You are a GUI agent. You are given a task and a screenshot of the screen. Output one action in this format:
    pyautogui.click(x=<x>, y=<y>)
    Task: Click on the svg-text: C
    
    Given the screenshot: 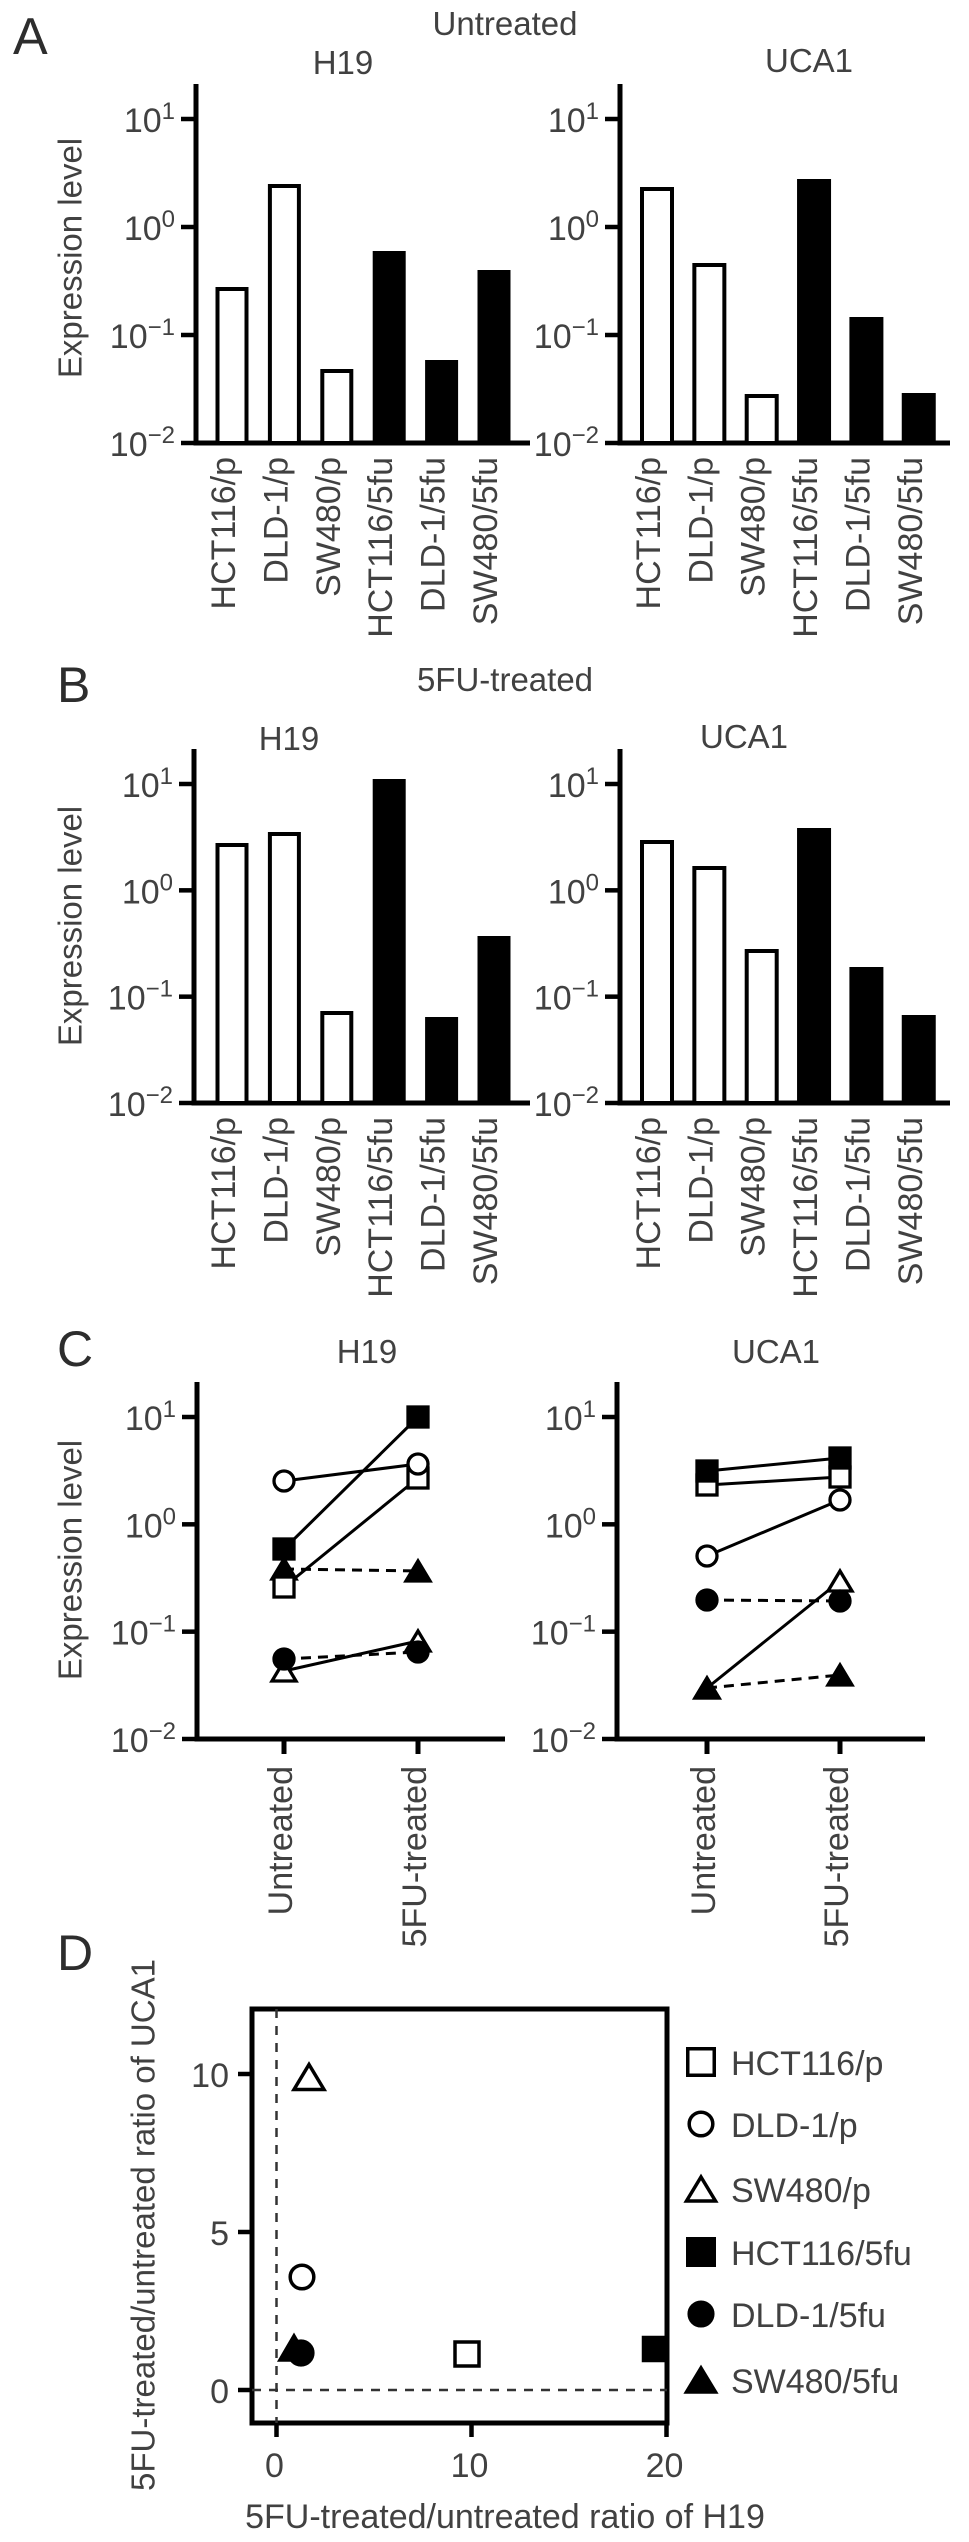 What is the action you would take?
    pyautogui.click(x=75, y=1349)
    